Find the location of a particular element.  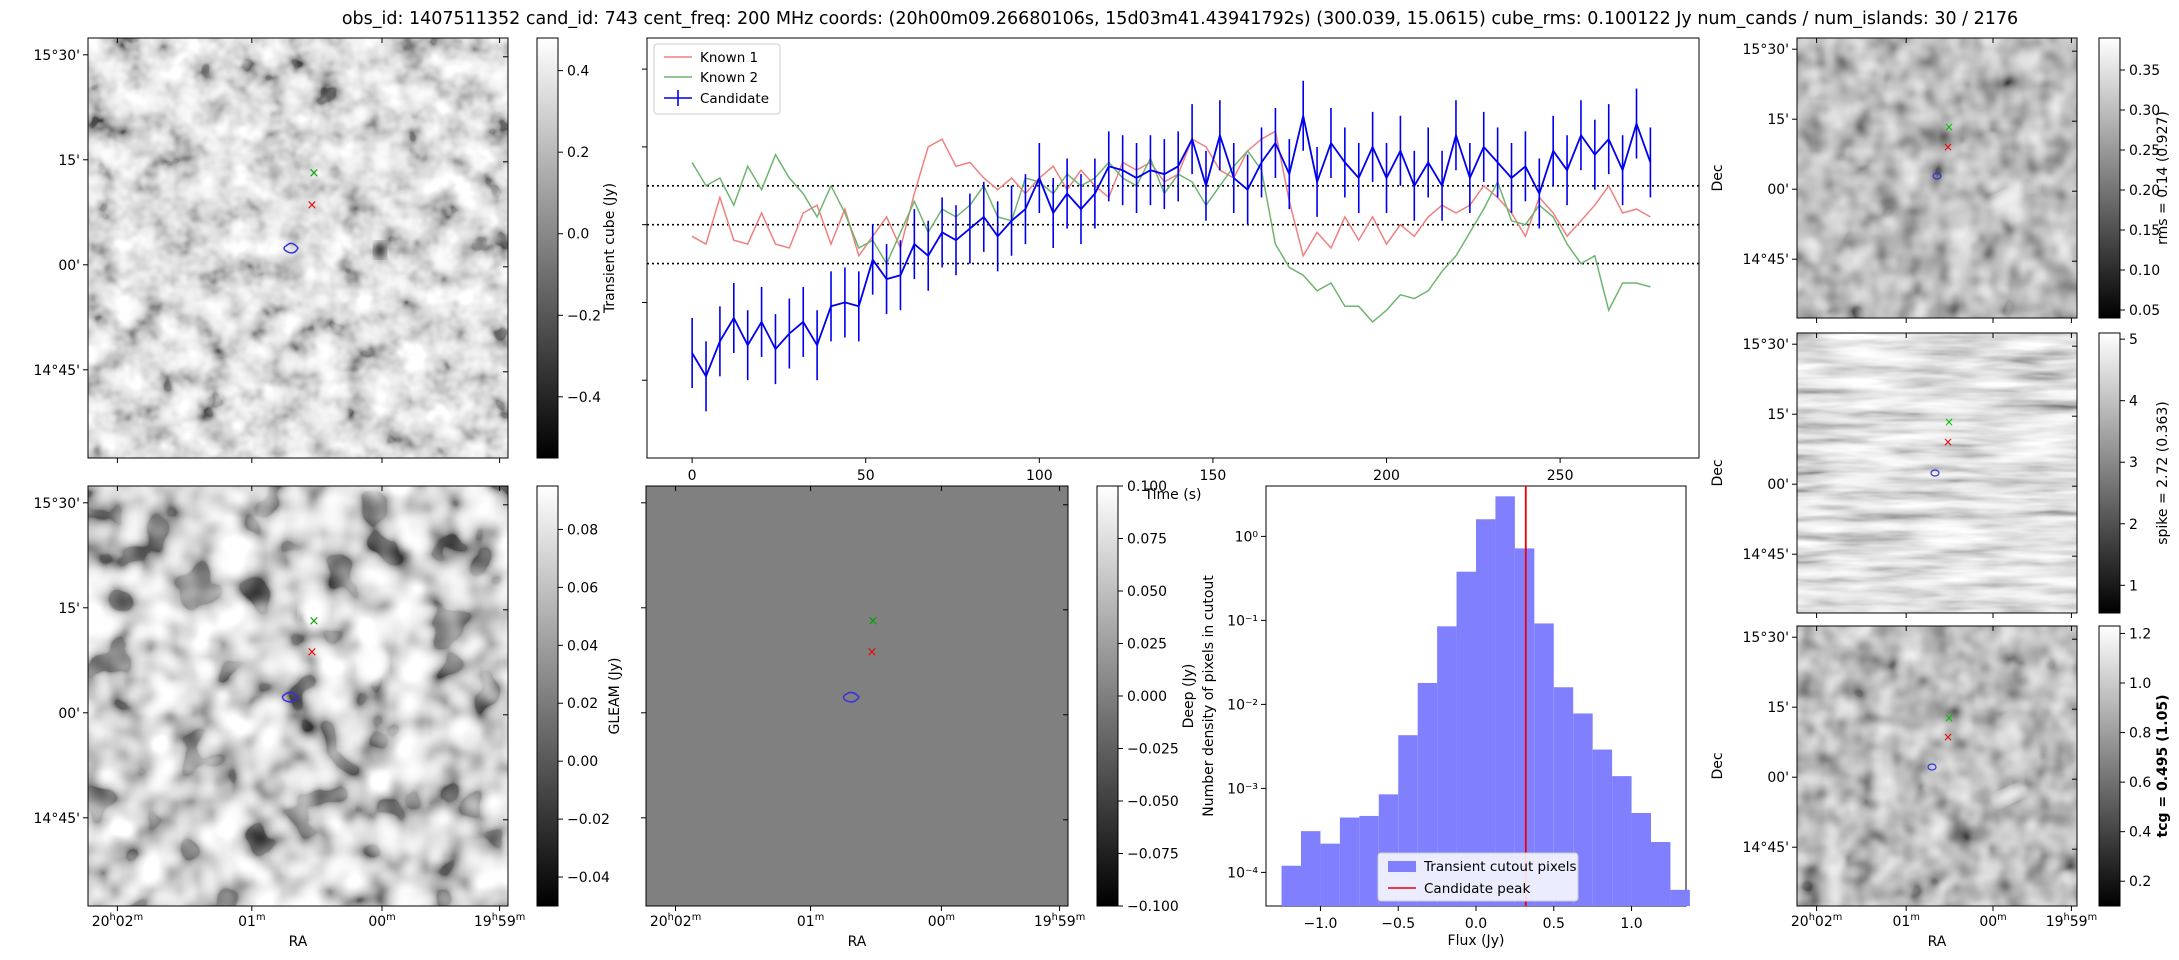

gleam-colorbar-label: GLEAM (Jy) is located at coordinates (615, 696).